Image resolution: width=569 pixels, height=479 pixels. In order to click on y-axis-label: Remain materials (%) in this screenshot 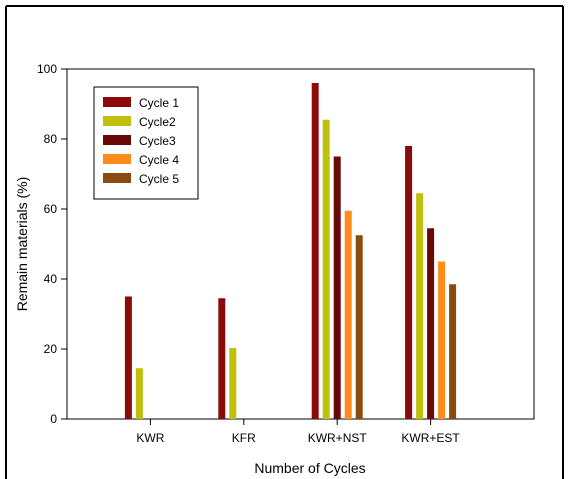, I will do `click(22, 244)`.